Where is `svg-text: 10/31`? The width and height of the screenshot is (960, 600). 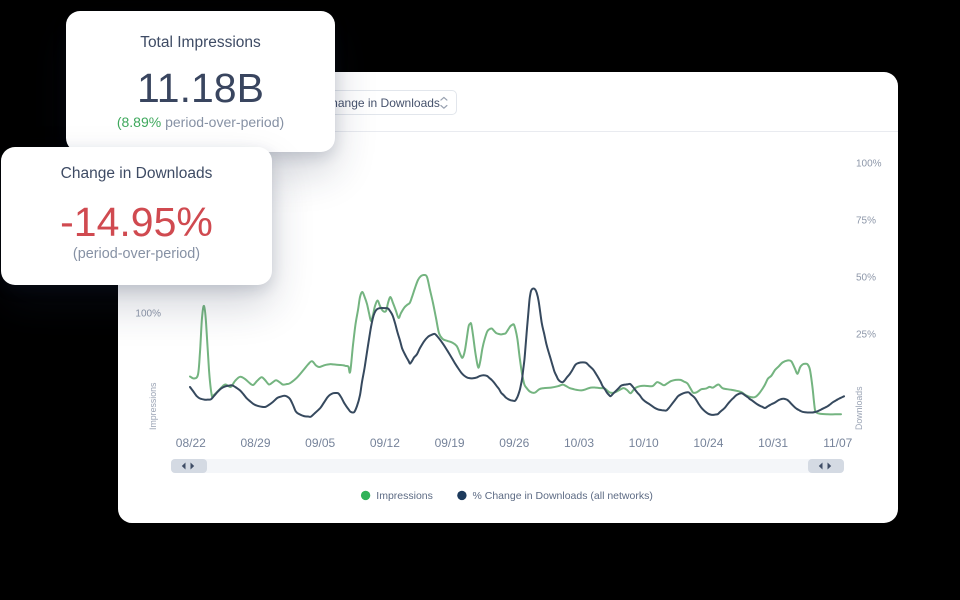
svg-text: 10/31 is located at coordinates (773, 443).